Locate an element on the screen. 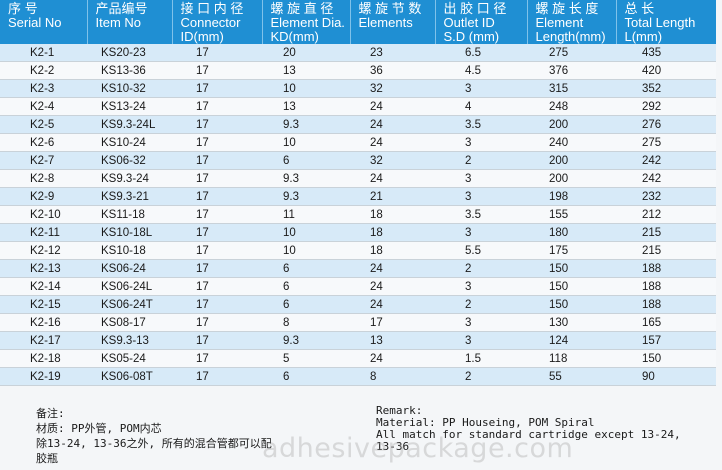  cell-total-length: 90 is located at coordinates (666, 376).